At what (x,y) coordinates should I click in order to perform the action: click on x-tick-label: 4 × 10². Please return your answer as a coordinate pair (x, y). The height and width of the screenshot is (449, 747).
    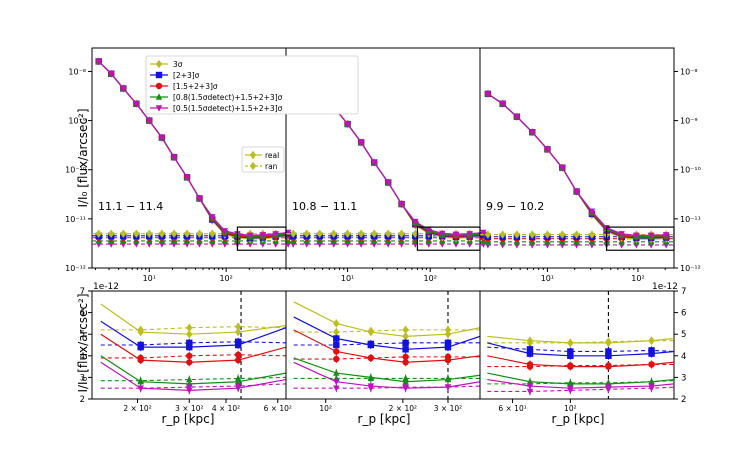
    Looking at the image, I should click on (226, 408).